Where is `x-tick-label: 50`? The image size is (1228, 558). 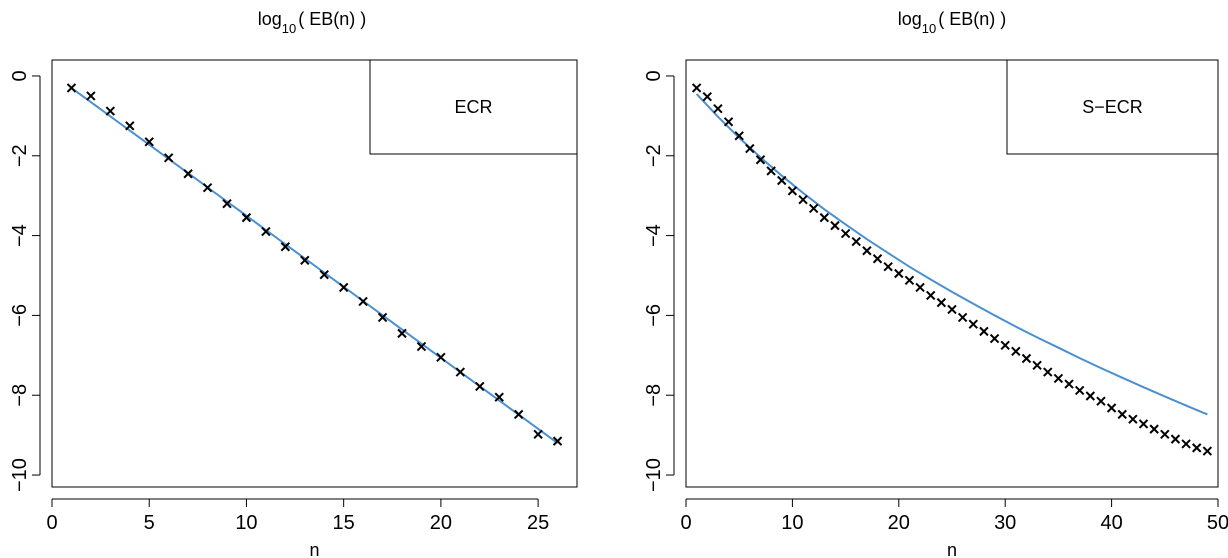
x-tick-label: 50 is located at coordinates (1217, 523).